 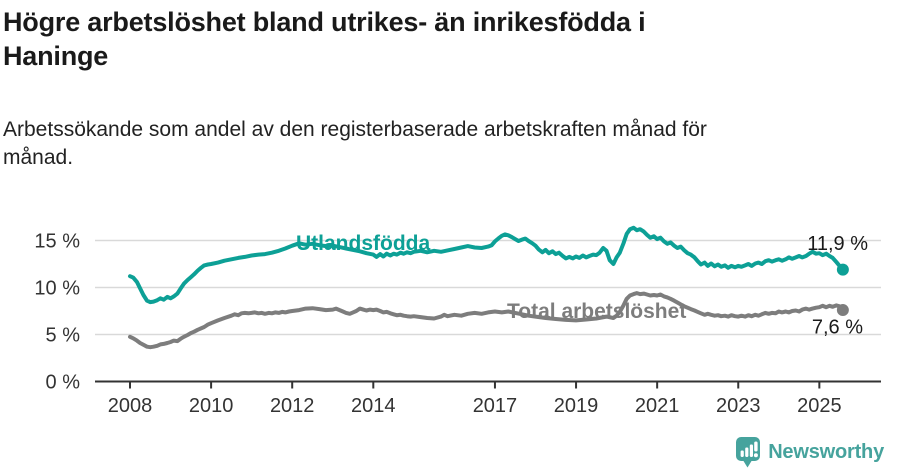 I want to click on x-tick-label-2025: 2025, so click(x=819, y=406).